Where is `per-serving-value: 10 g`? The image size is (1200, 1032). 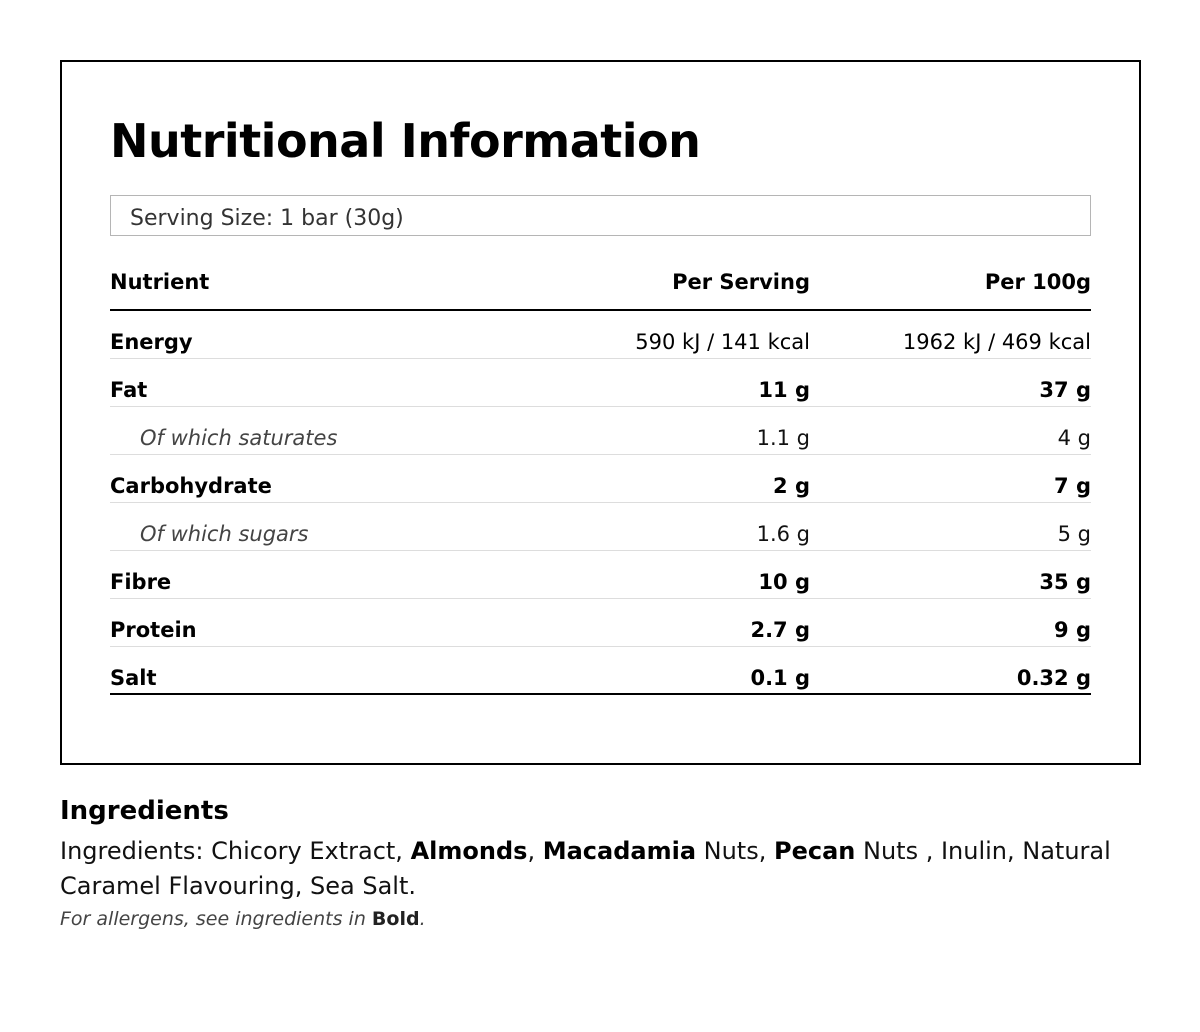
per-serving-value: 10 g is located at coordinates (784, 582).